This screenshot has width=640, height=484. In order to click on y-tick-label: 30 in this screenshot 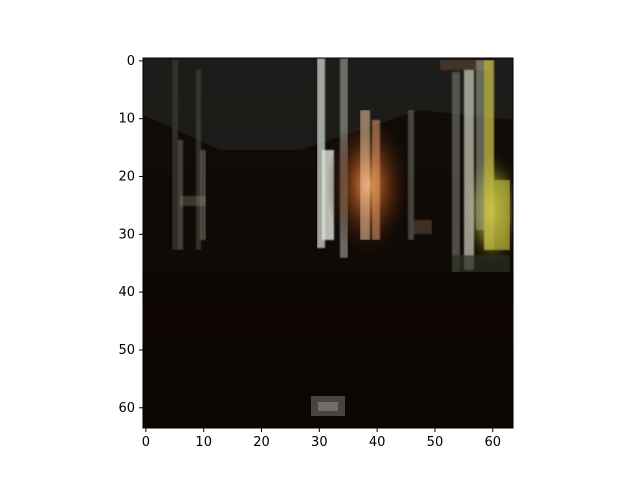, I will do `click(126, 234)`.